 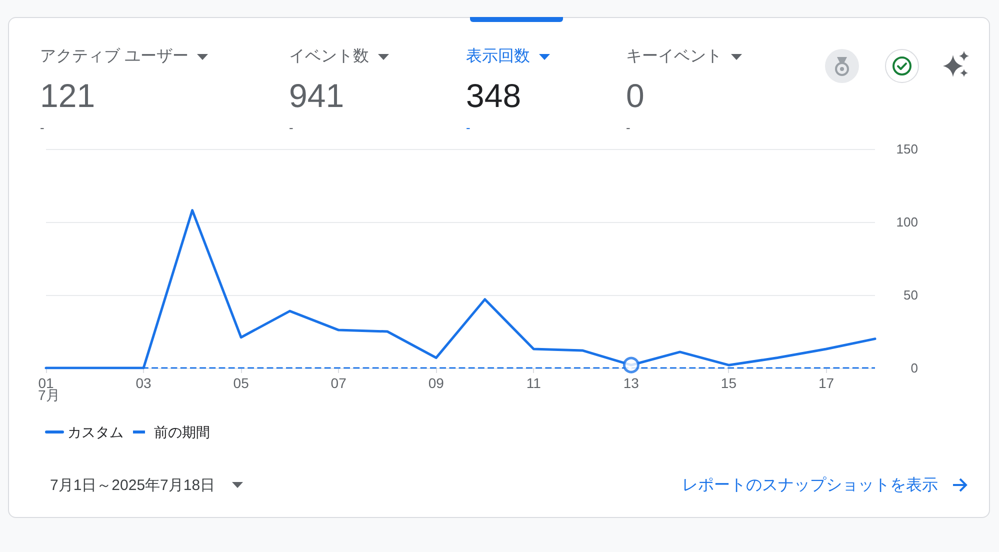 I want to click on data-label: 121, so click(x=68, y=96).